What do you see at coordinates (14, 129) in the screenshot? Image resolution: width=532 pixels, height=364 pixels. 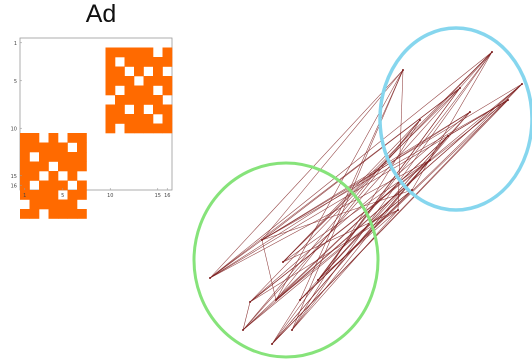 I see `y-tick-label: 10` at bounding box center [14, 129].